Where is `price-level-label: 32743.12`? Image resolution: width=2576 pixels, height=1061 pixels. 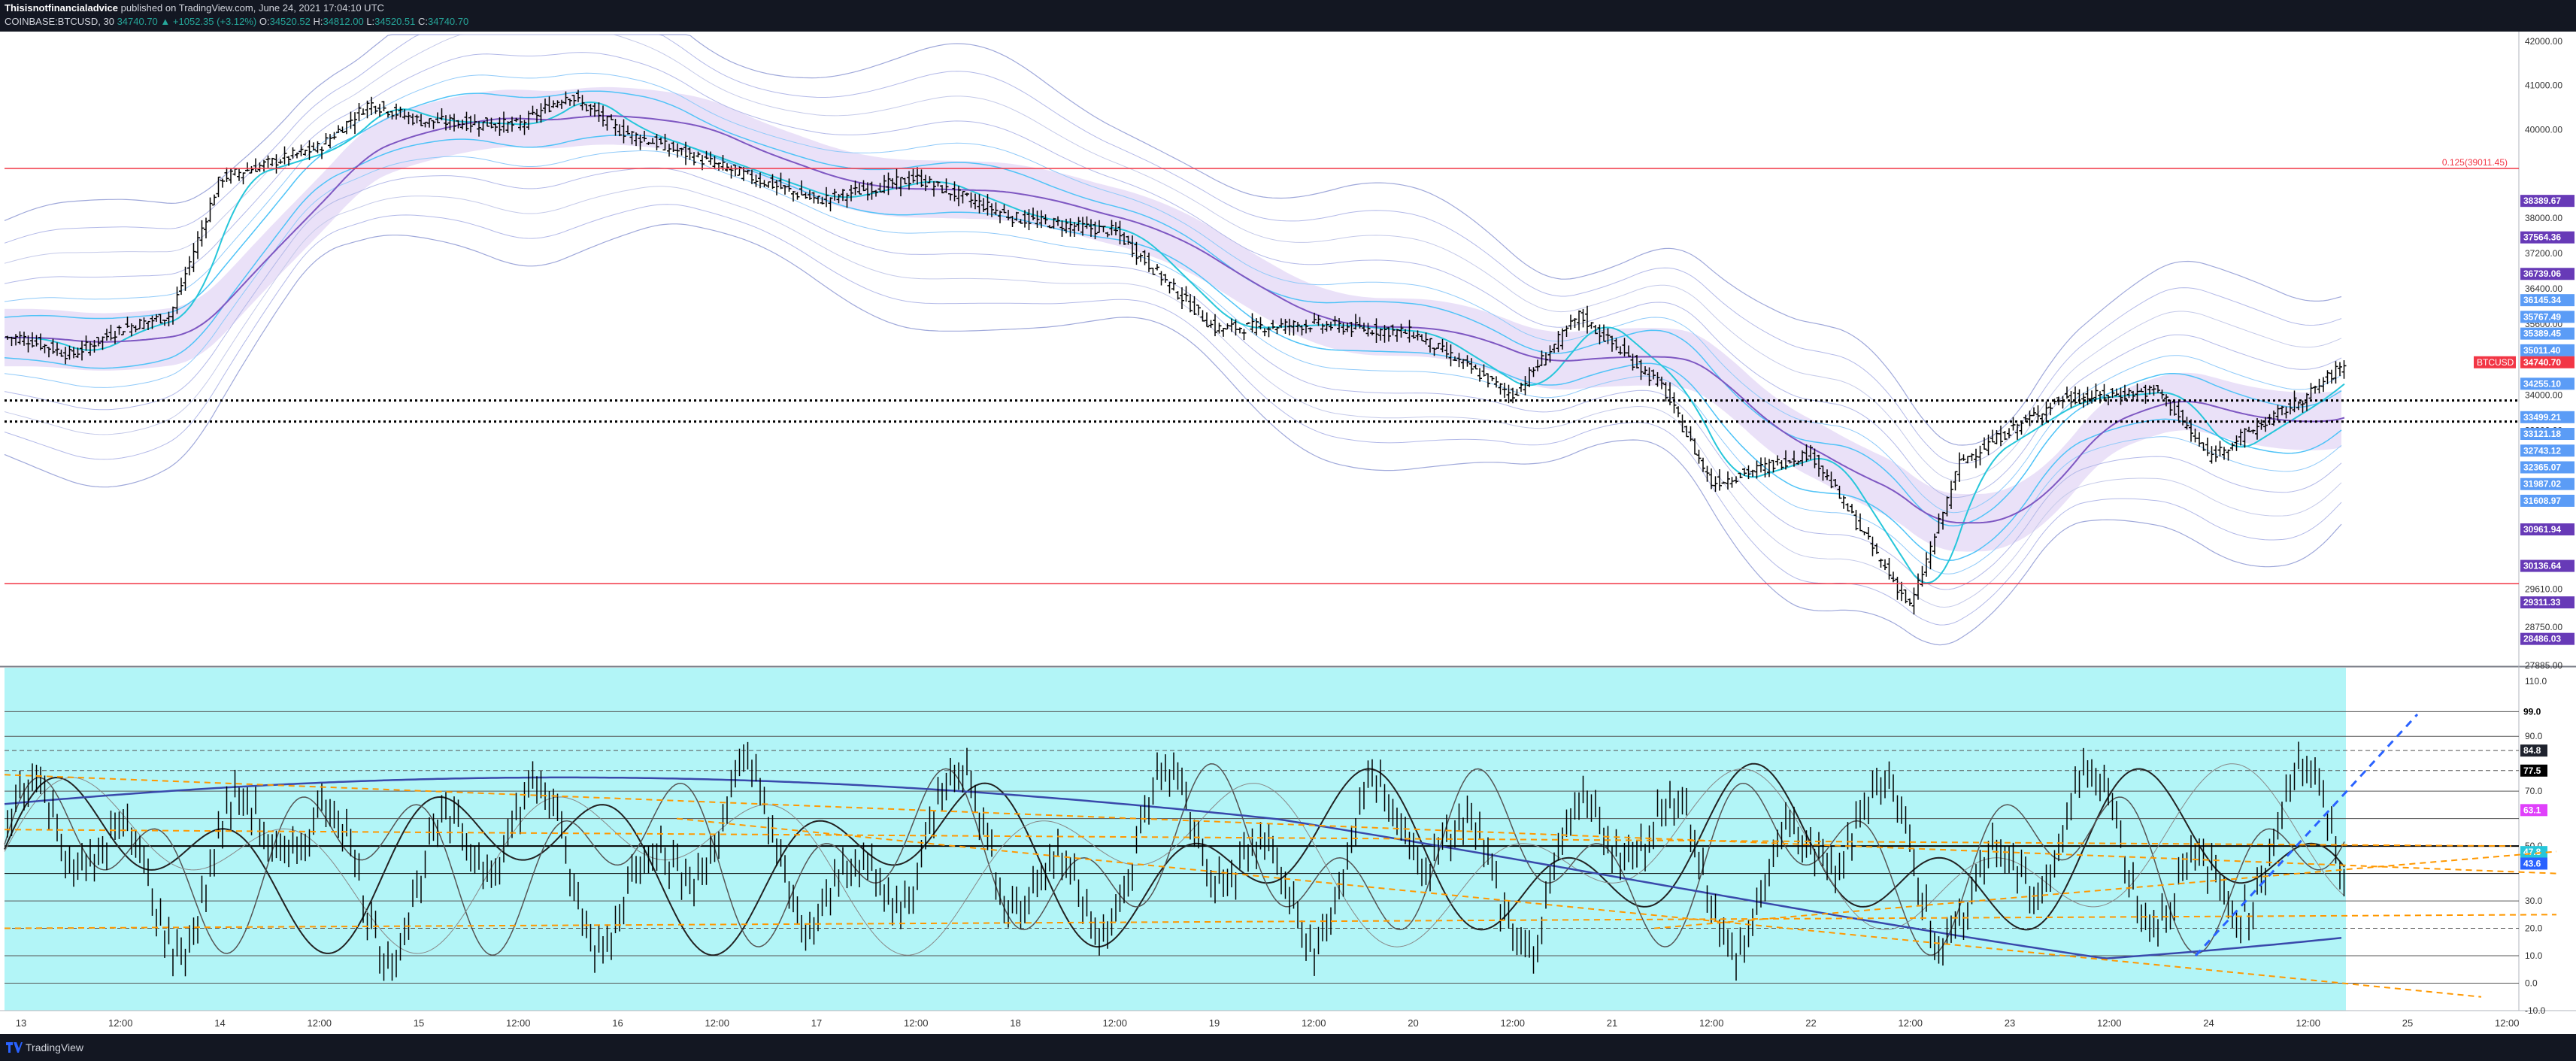
price-level-label: 32743.12 is located at coordinates (2542, 450).